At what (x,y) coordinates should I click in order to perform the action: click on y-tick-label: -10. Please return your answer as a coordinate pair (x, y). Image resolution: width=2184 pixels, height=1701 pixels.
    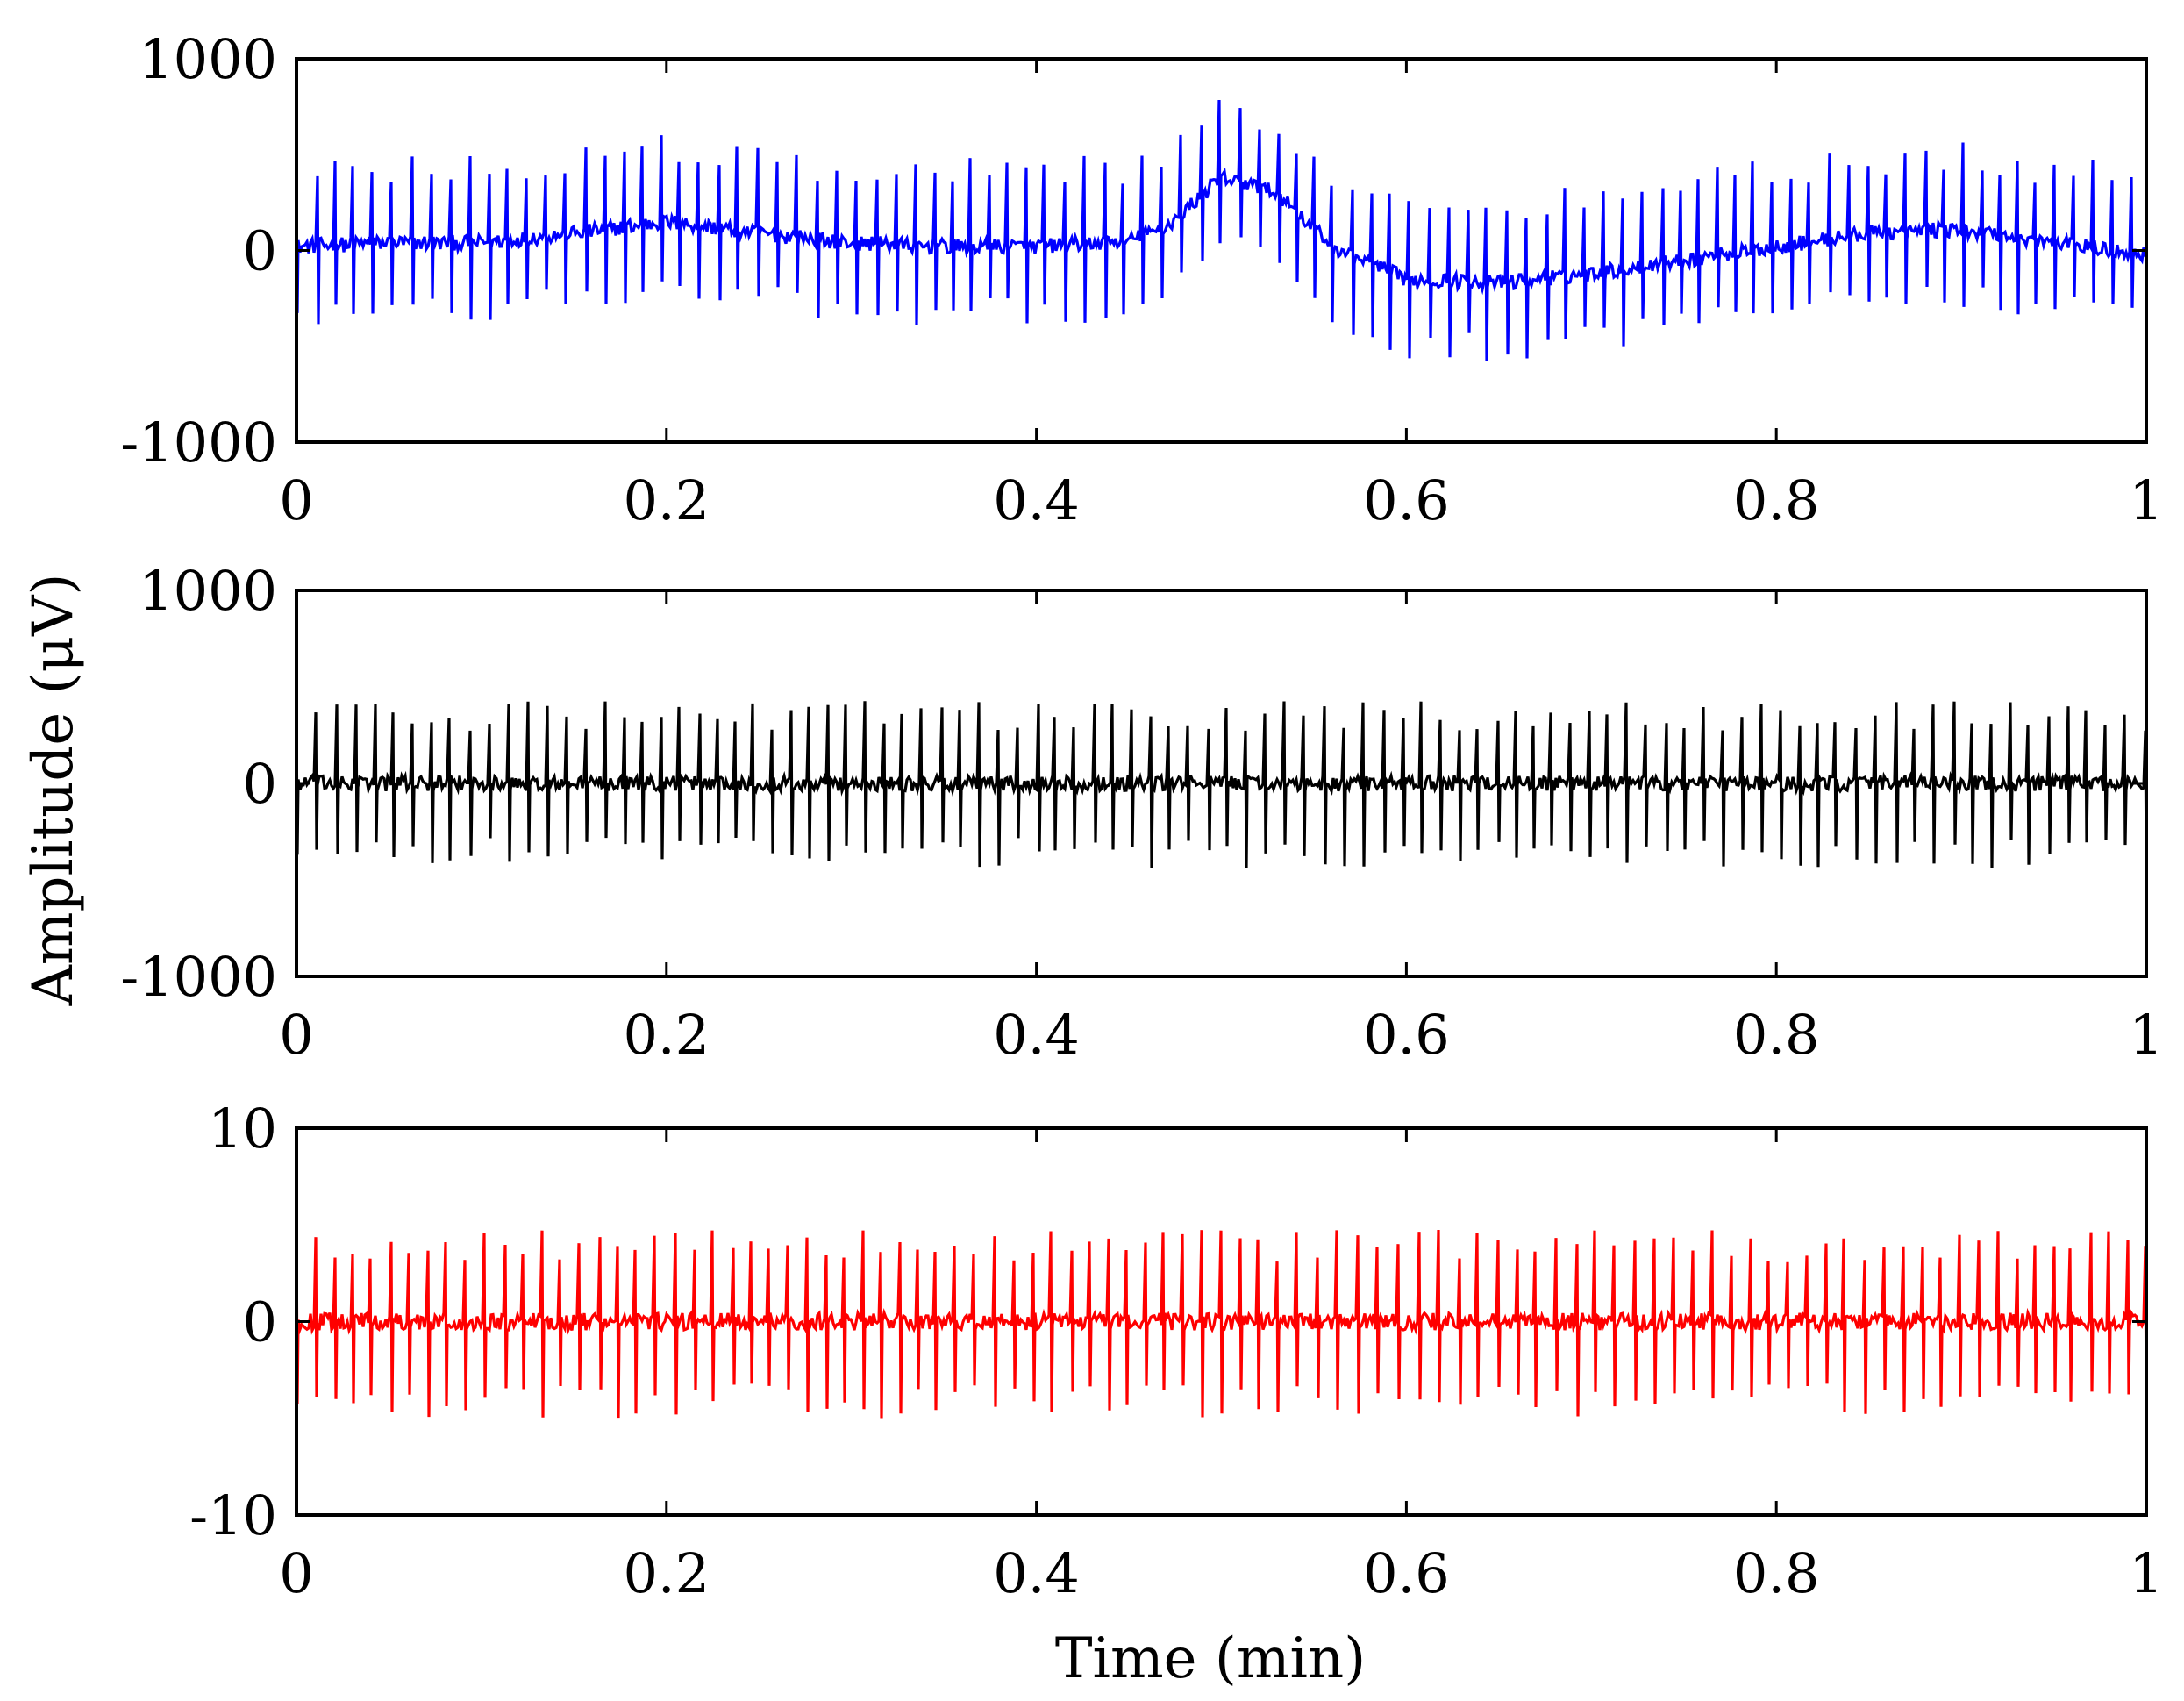
    Looking at the image, I should click on (233, 1515).